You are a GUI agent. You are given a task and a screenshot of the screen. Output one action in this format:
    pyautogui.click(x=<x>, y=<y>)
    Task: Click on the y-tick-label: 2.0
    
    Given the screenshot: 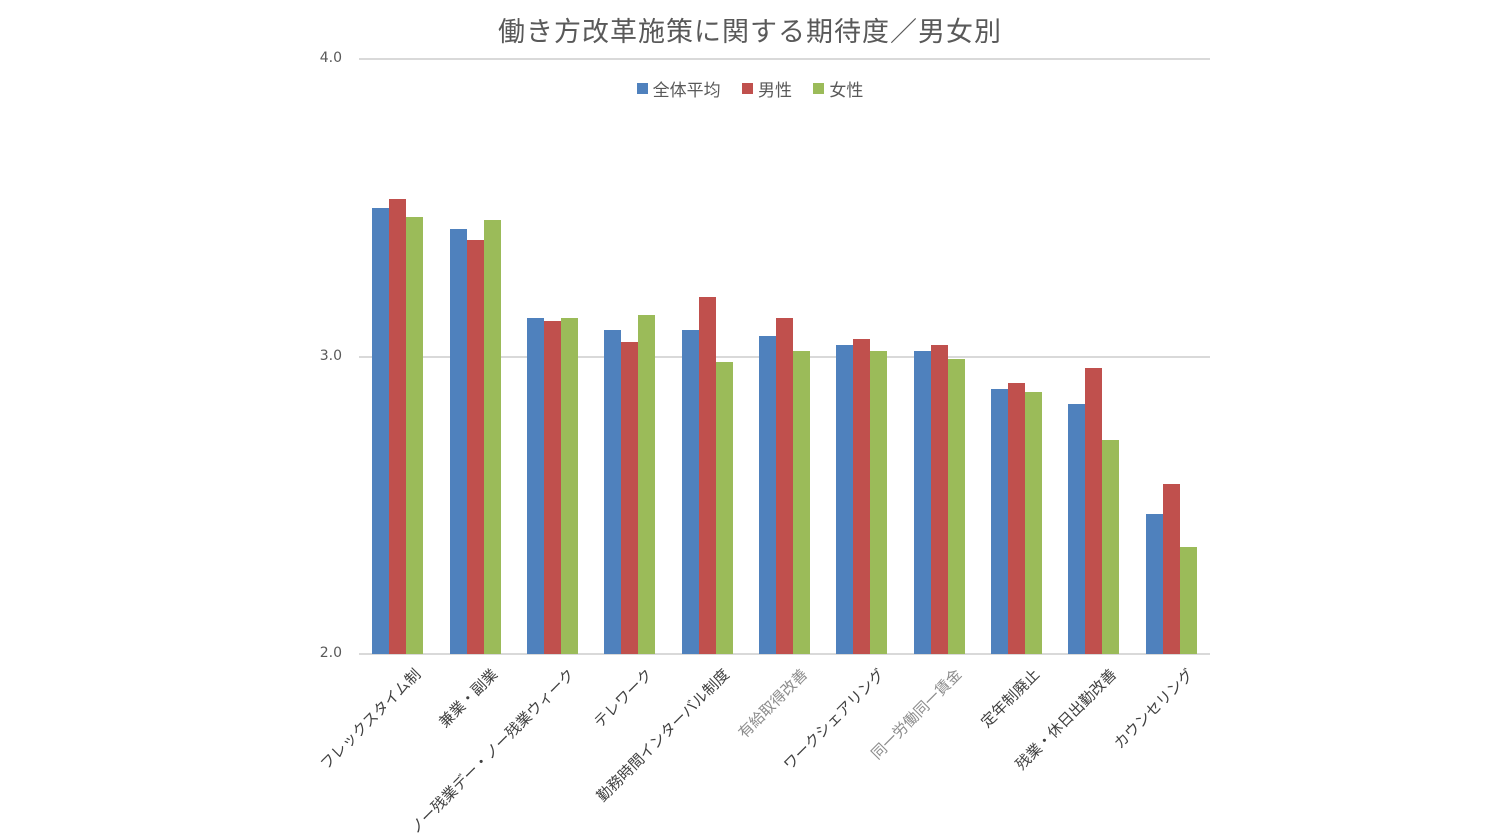 What is the action you would take?
    pyautogui.click(x=330, y=653)
    